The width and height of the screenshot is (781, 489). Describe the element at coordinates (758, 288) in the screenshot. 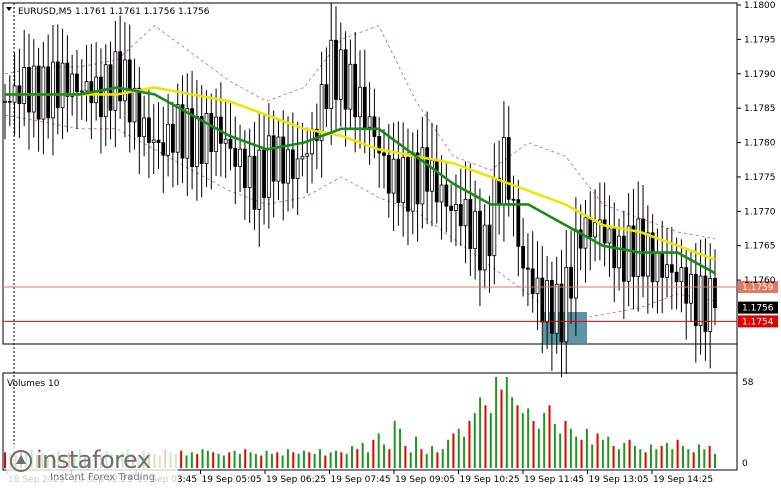

I see `price-level-label: 1.1759` at that location.